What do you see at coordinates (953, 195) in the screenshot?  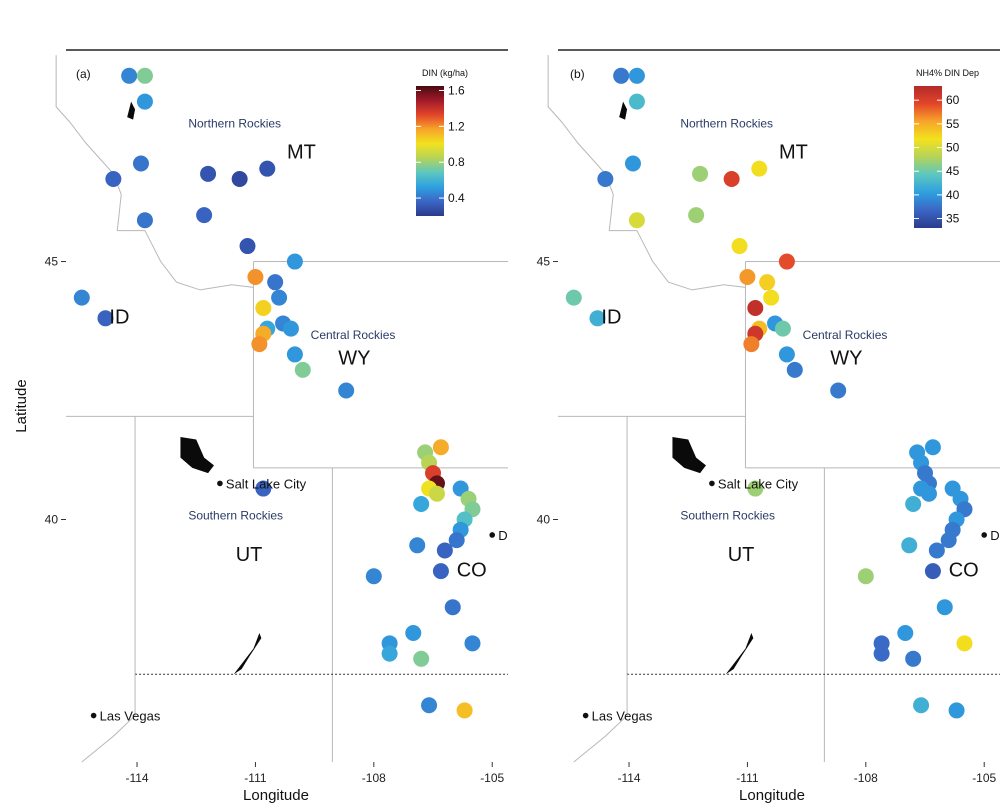 I see `legend-tick-label: 40` at bounding box center [953, 195].